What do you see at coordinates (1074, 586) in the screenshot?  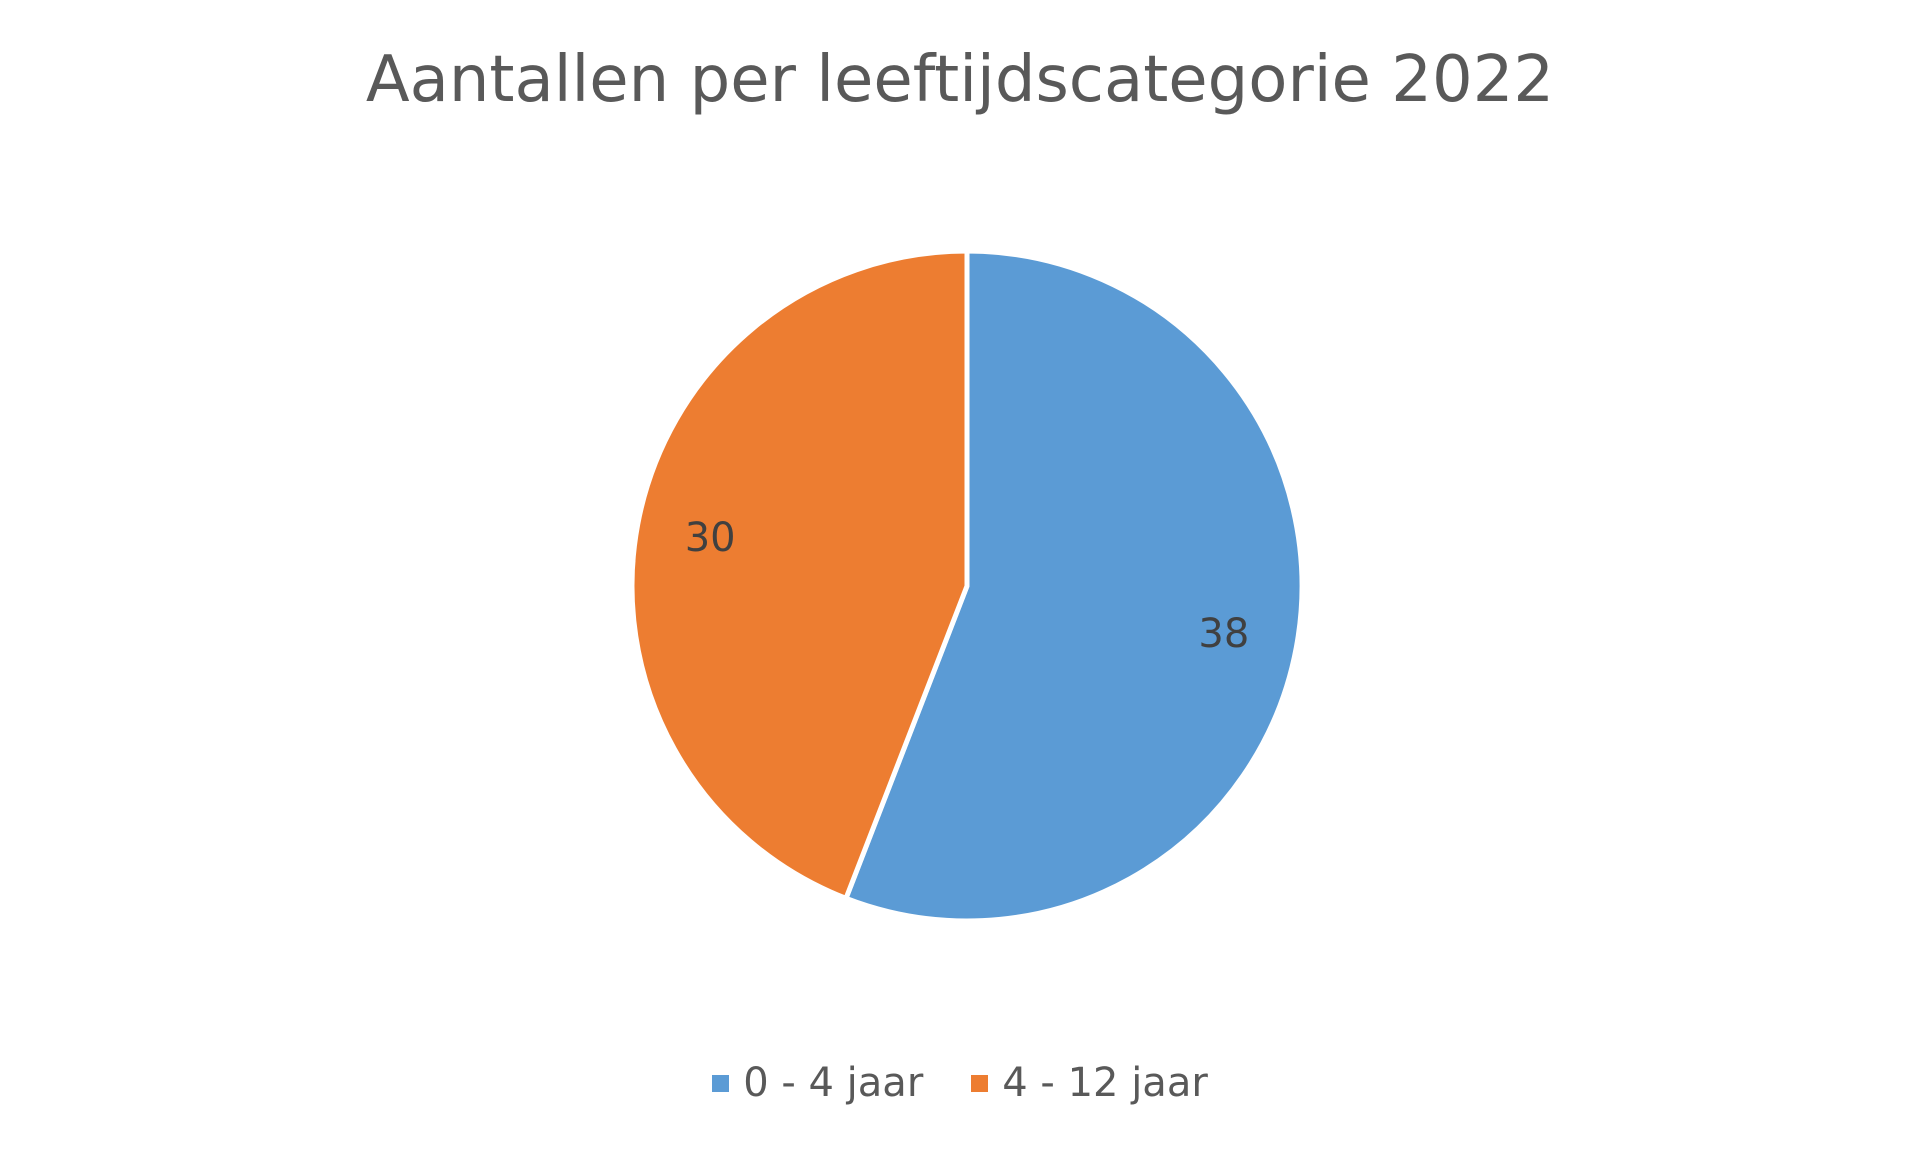 I see `pie-slice-0-4-jaar` at bounding box center [1074, 586].